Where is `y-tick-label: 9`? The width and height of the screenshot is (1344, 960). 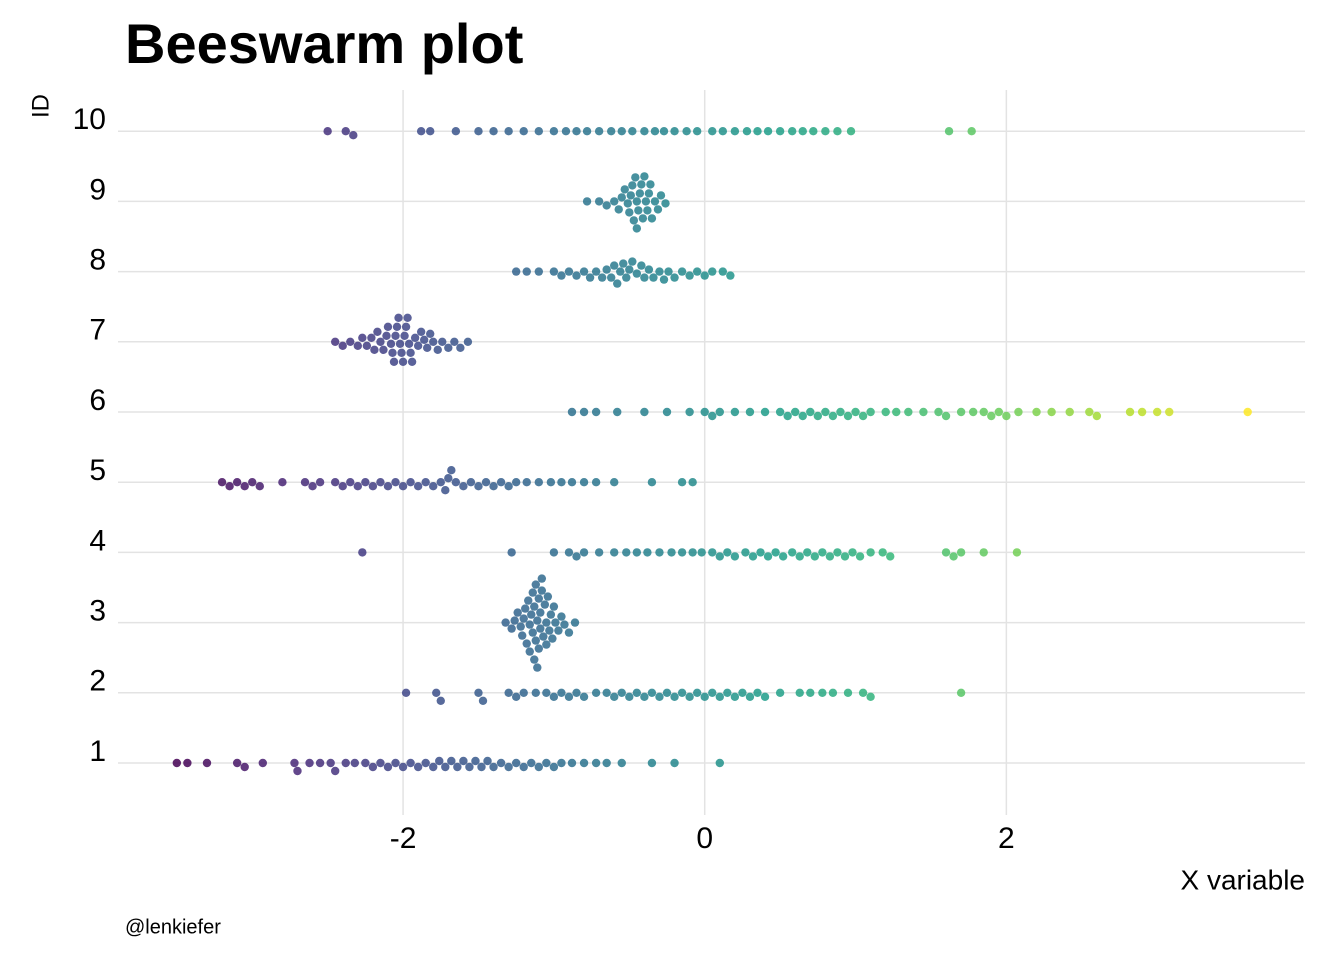 y-tick-label: 9 is located at coordinates (97, 189).